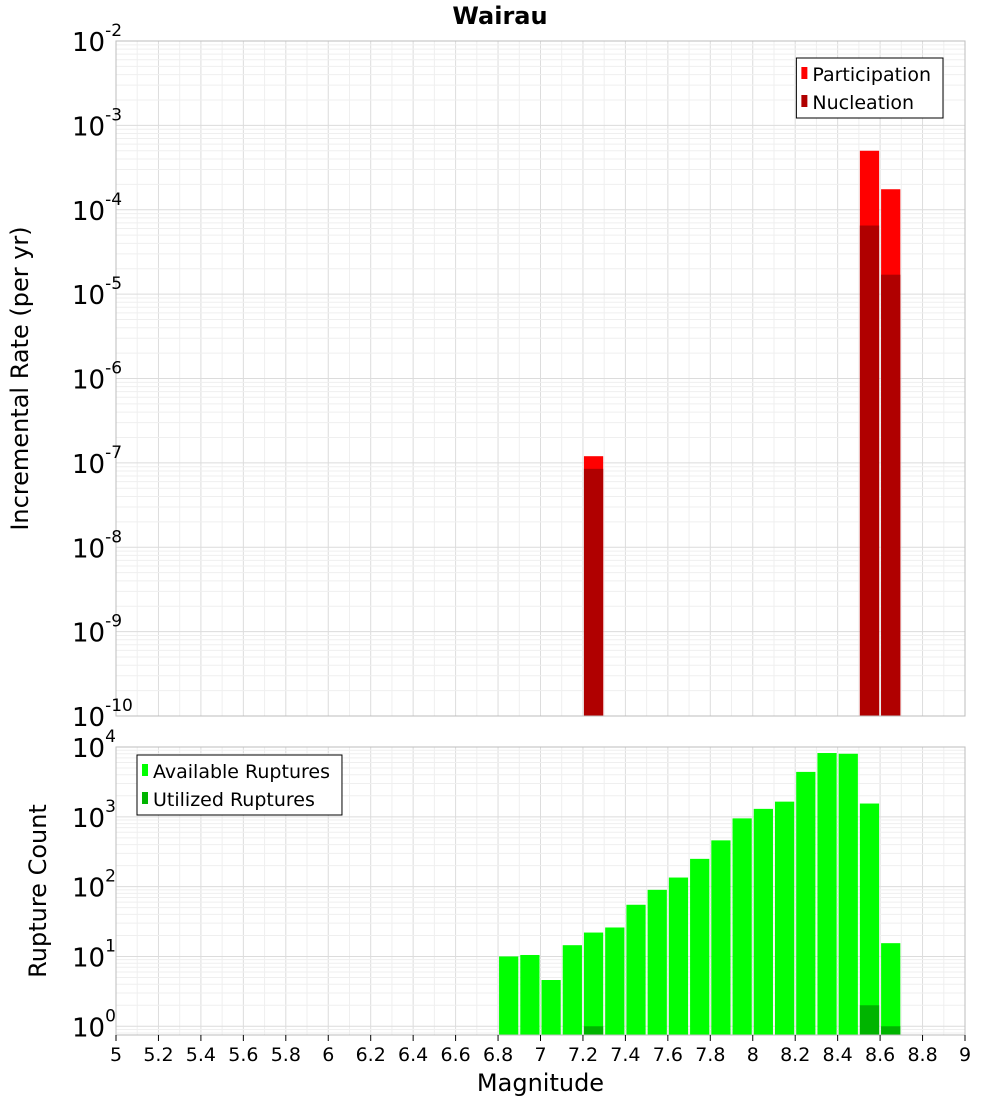 Image resolution: width=1000 pixels, height=1100 pixels. What do you see at coordinates (234, 800) in the screenshot?
I see `legend-entry: Utilized Ruptures` at bounding box center [234, 800].